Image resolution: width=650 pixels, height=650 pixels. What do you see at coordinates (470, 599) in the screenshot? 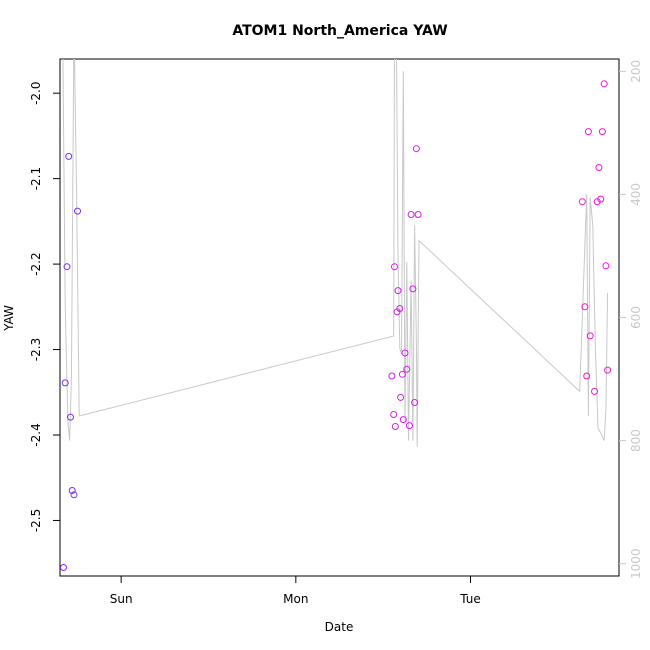
I see `x-tick-label: Tue` at bounding box center [470, 599].